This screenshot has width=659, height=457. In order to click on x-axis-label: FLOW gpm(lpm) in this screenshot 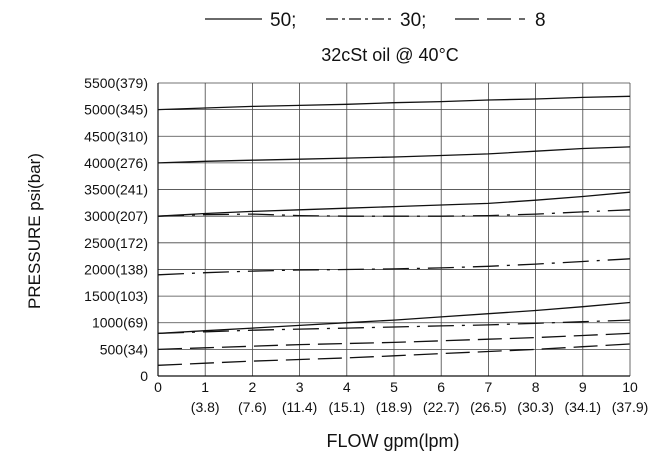, I will do `click(392, 441)`.